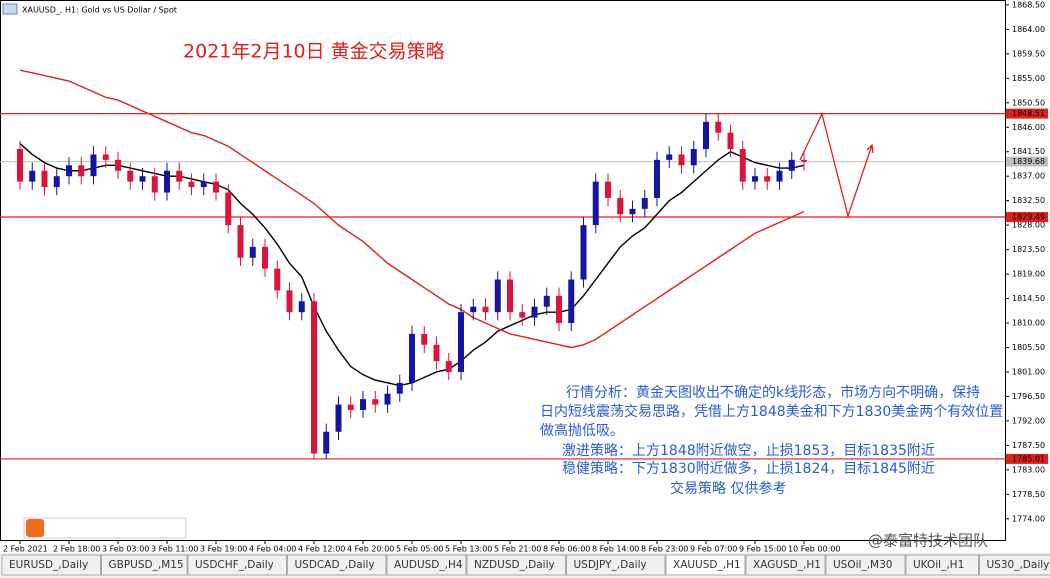 This screenshot has height=578, width=1050. I want to click on toolbar-frame, so click(105, 528).